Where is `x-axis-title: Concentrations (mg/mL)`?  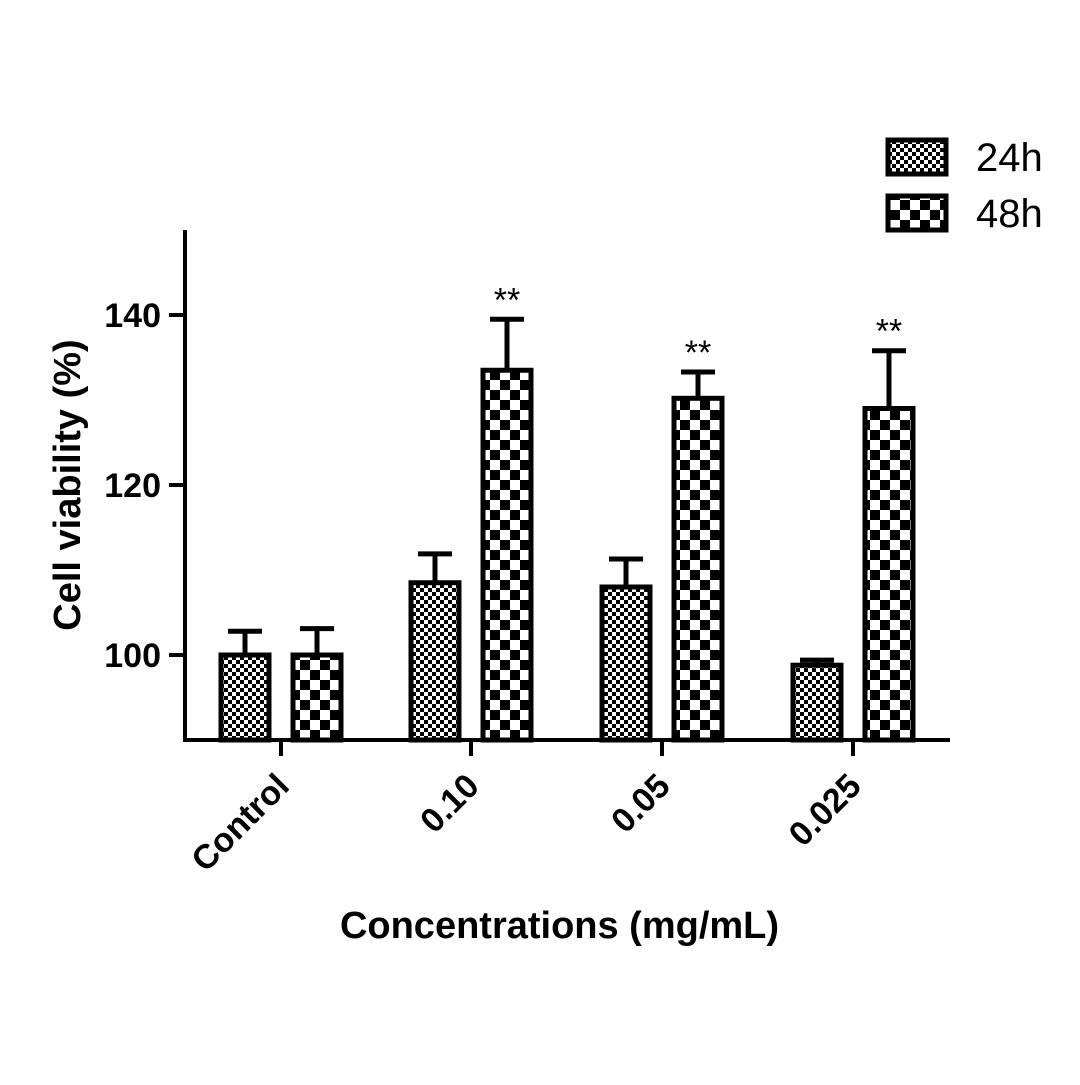
x-axis-title: Concentrations (mg/mL) is located at coordinates (559, 926).